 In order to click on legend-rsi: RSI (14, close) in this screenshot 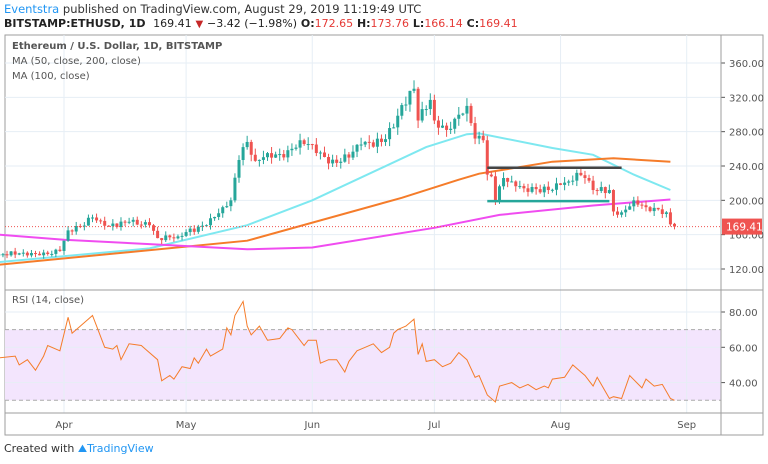, I will do `click(48, 300)`.